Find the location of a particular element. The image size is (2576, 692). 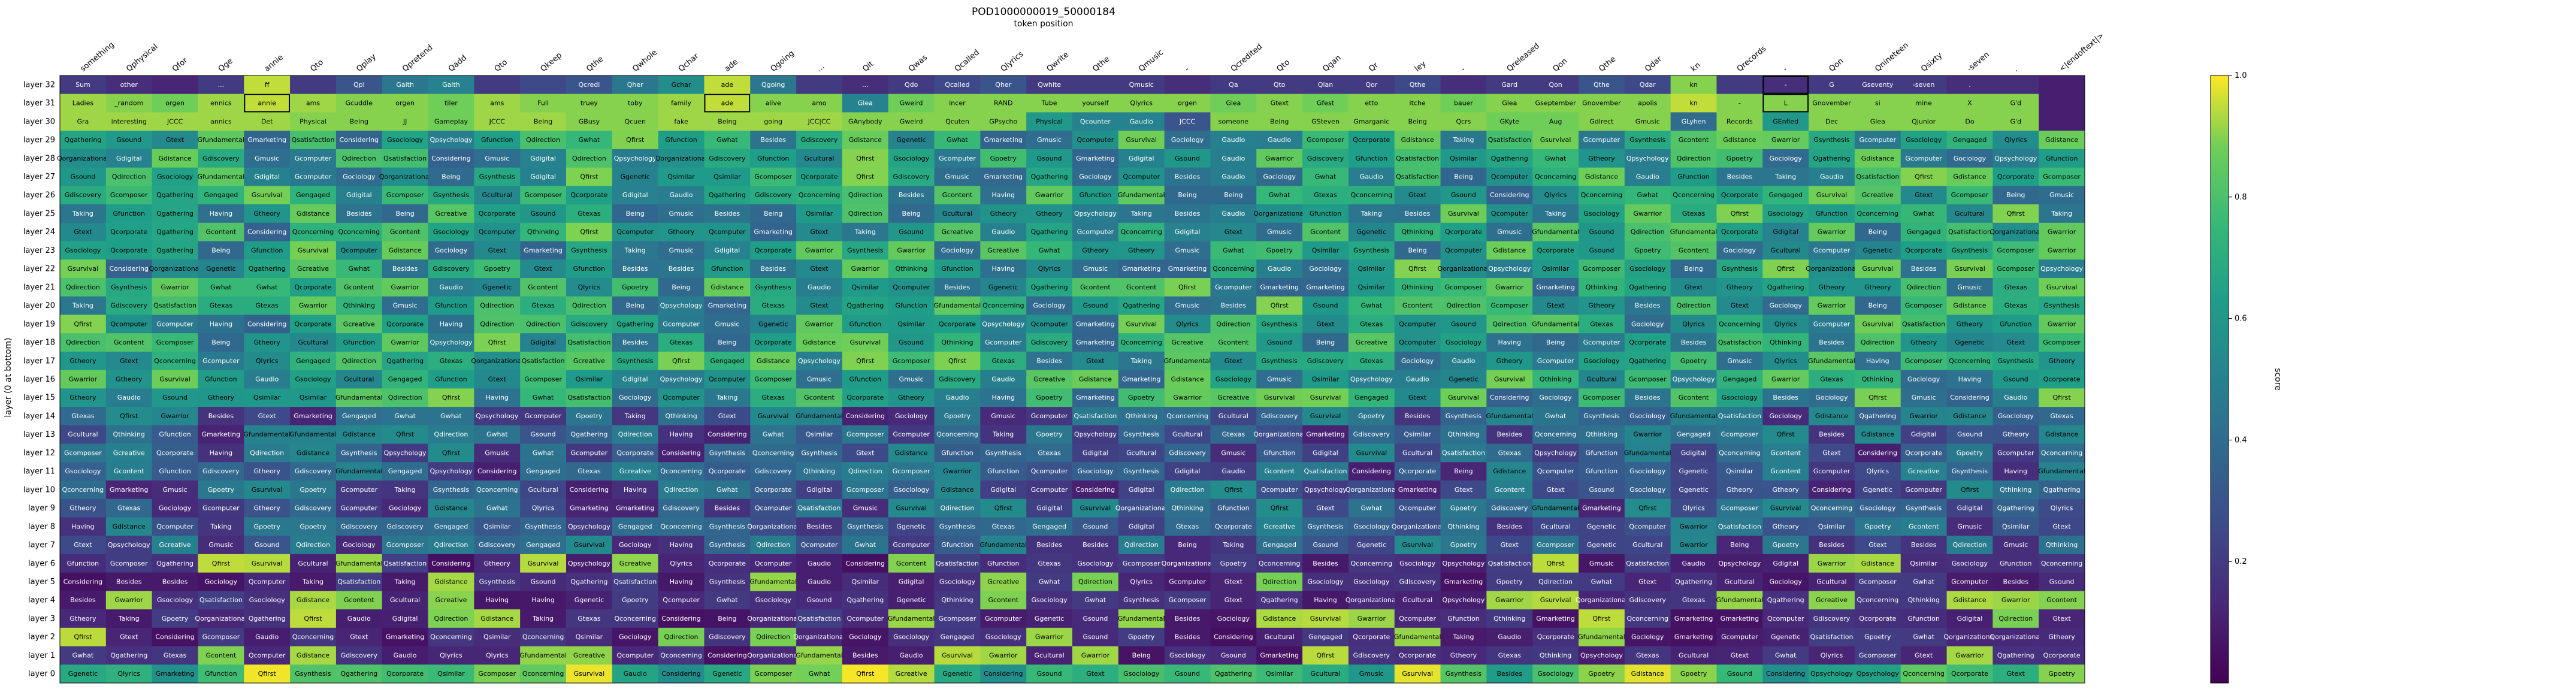

cell-label: Qsimilar is located at coordinates (1556, 269).